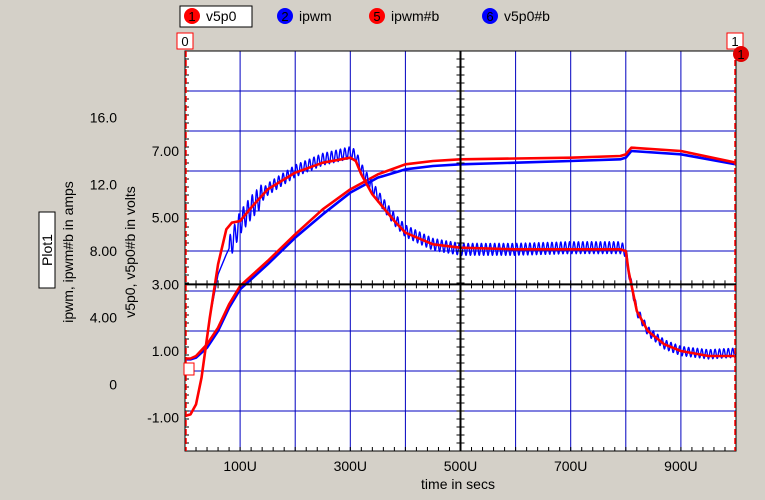  I want to click on legend-number: 5, so click(376, 16).